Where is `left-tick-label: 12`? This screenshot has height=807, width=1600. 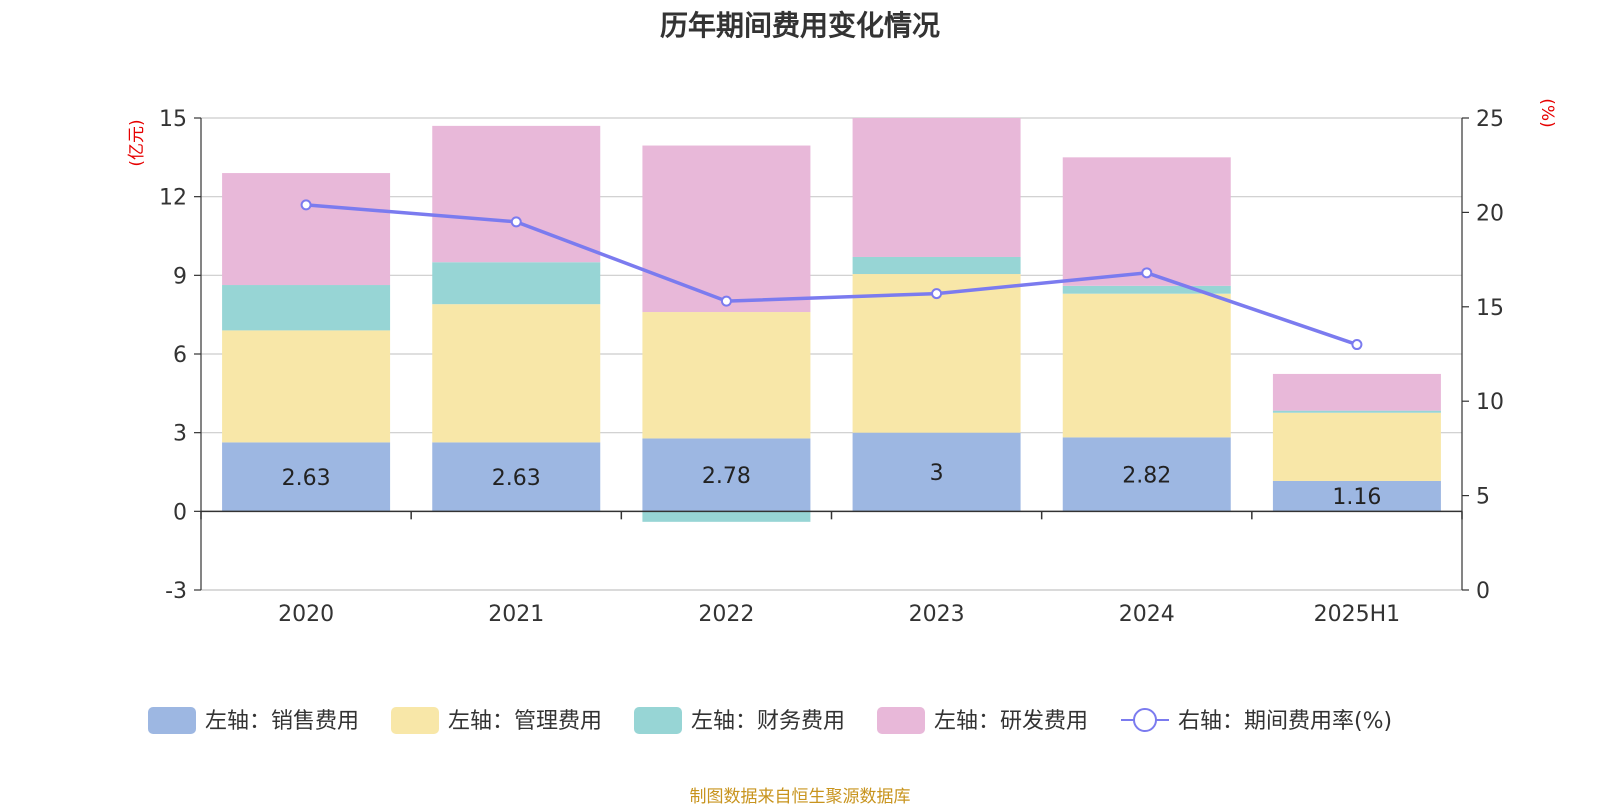 left-tick-label: 12 is located at coordinates (173, 198).